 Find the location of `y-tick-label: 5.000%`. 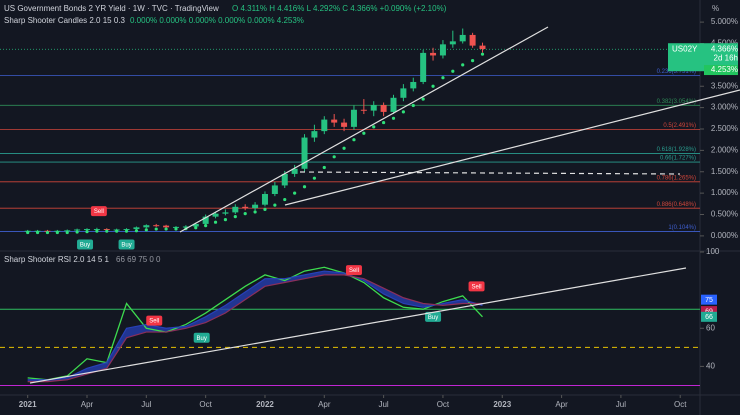

y-tick-label: 5.000% is located at coordinates (724, 21).